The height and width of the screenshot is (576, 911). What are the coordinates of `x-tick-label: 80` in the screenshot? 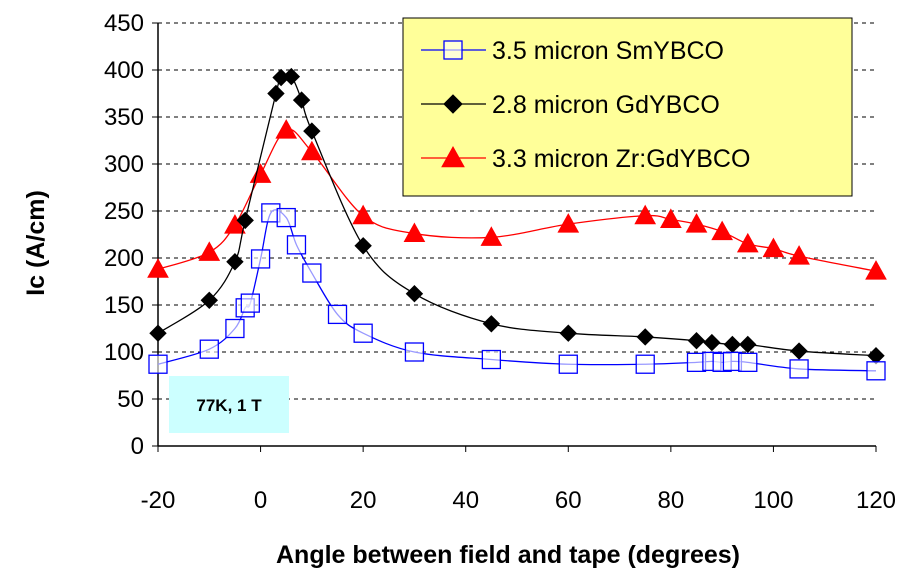 It's located at (671, 500).